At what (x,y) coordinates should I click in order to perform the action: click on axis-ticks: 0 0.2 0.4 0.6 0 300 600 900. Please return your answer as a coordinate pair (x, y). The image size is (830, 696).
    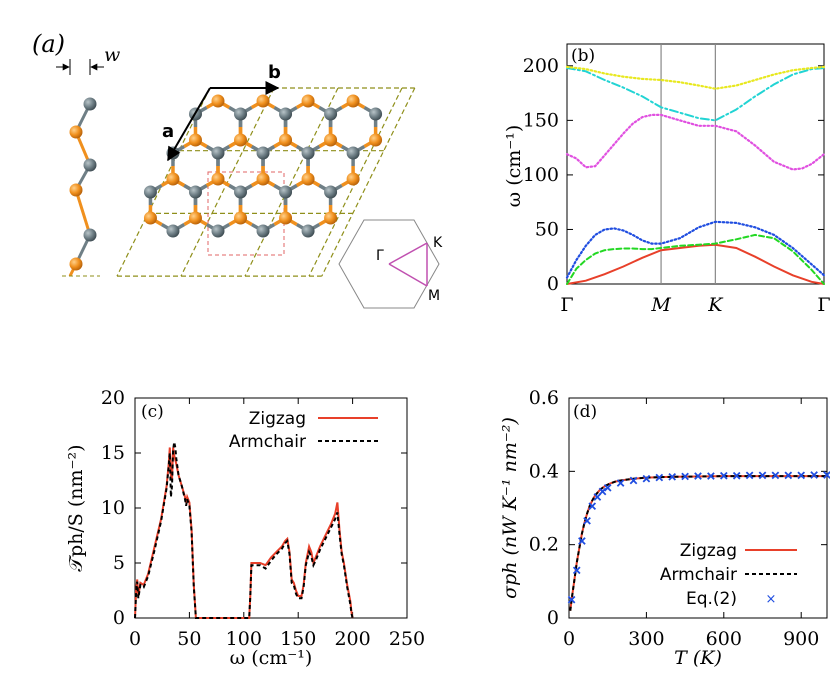
    Looking at the image, I should click on (678, 518).